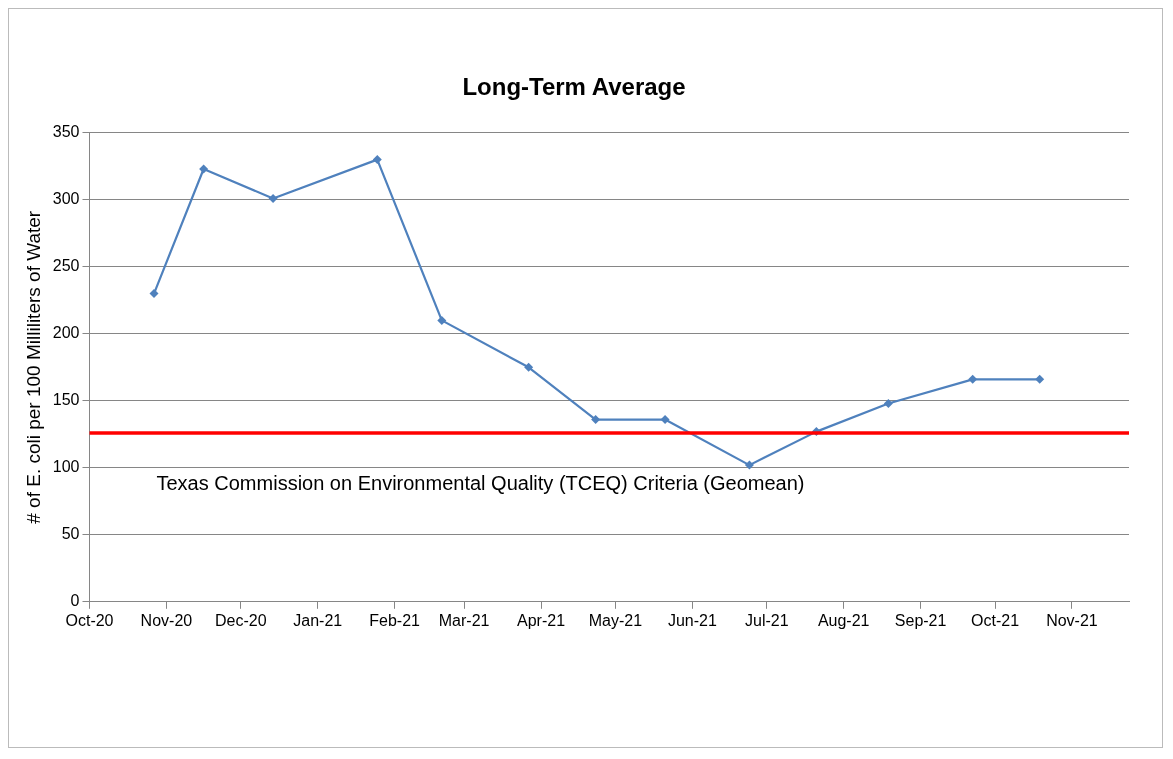 This screenshot has height=759, width=1173. What do you see at coordinates (75, 601) in the screenshot?
I see `y-tick-label: 0` at bounding box center [75, 601].